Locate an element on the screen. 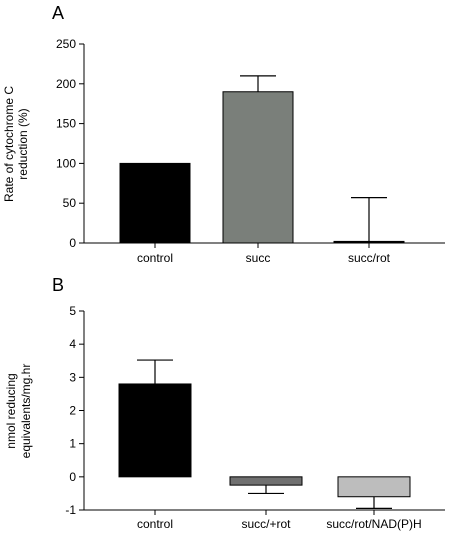 The height and width of the screenshot is (534, 452). panel-b-y-tick-label: 3 is located at coordinates (72, 377).